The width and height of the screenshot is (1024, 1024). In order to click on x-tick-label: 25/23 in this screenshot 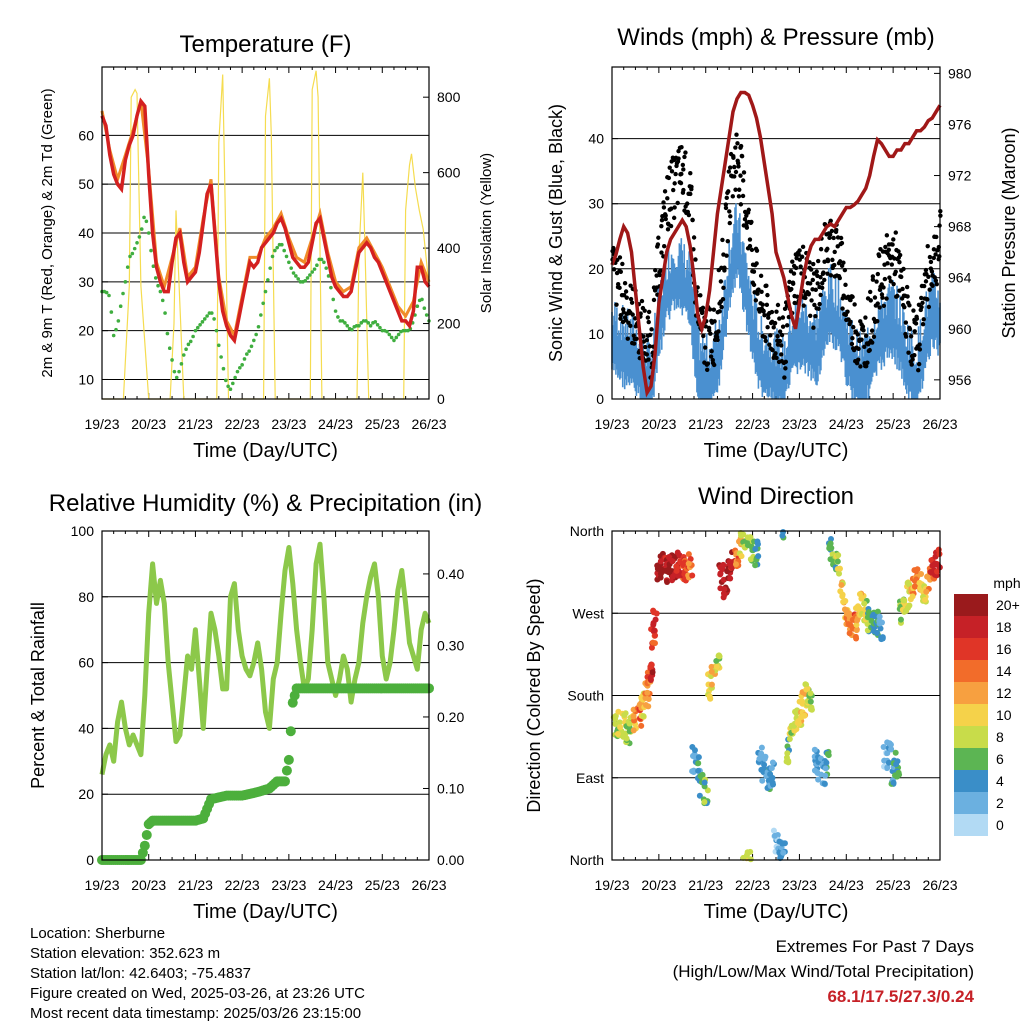, I will do `click(382, 424)`.